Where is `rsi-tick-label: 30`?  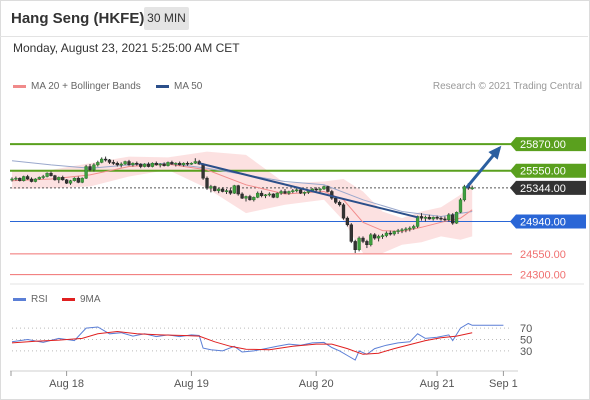 rsi-tick-label: 30 is located at coordinates (526, 352).